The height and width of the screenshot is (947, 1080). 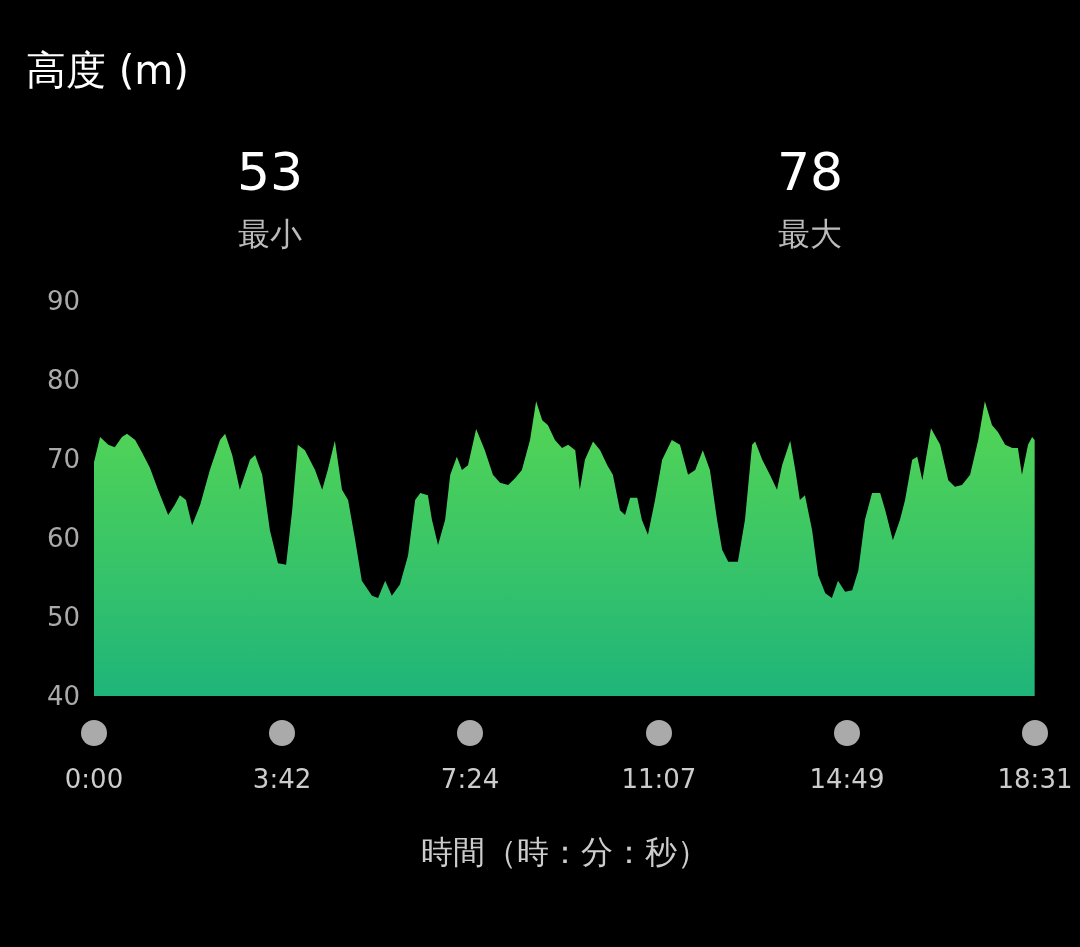 What do you see at coordinates (63, 301) in the screenshot?
I see `y-tick-label: 90` at bounding box center [63, 301].